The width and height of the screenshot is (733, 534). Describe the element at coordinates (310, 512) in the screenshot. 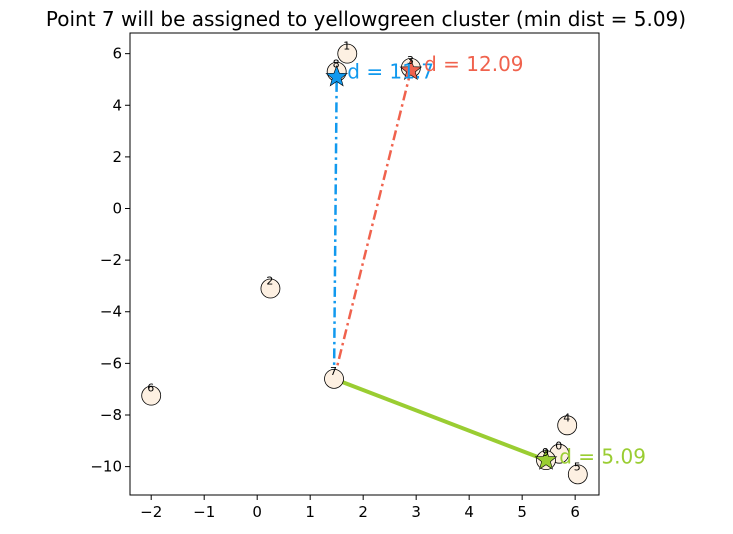

I see `x-tick-label: 1` at that location.